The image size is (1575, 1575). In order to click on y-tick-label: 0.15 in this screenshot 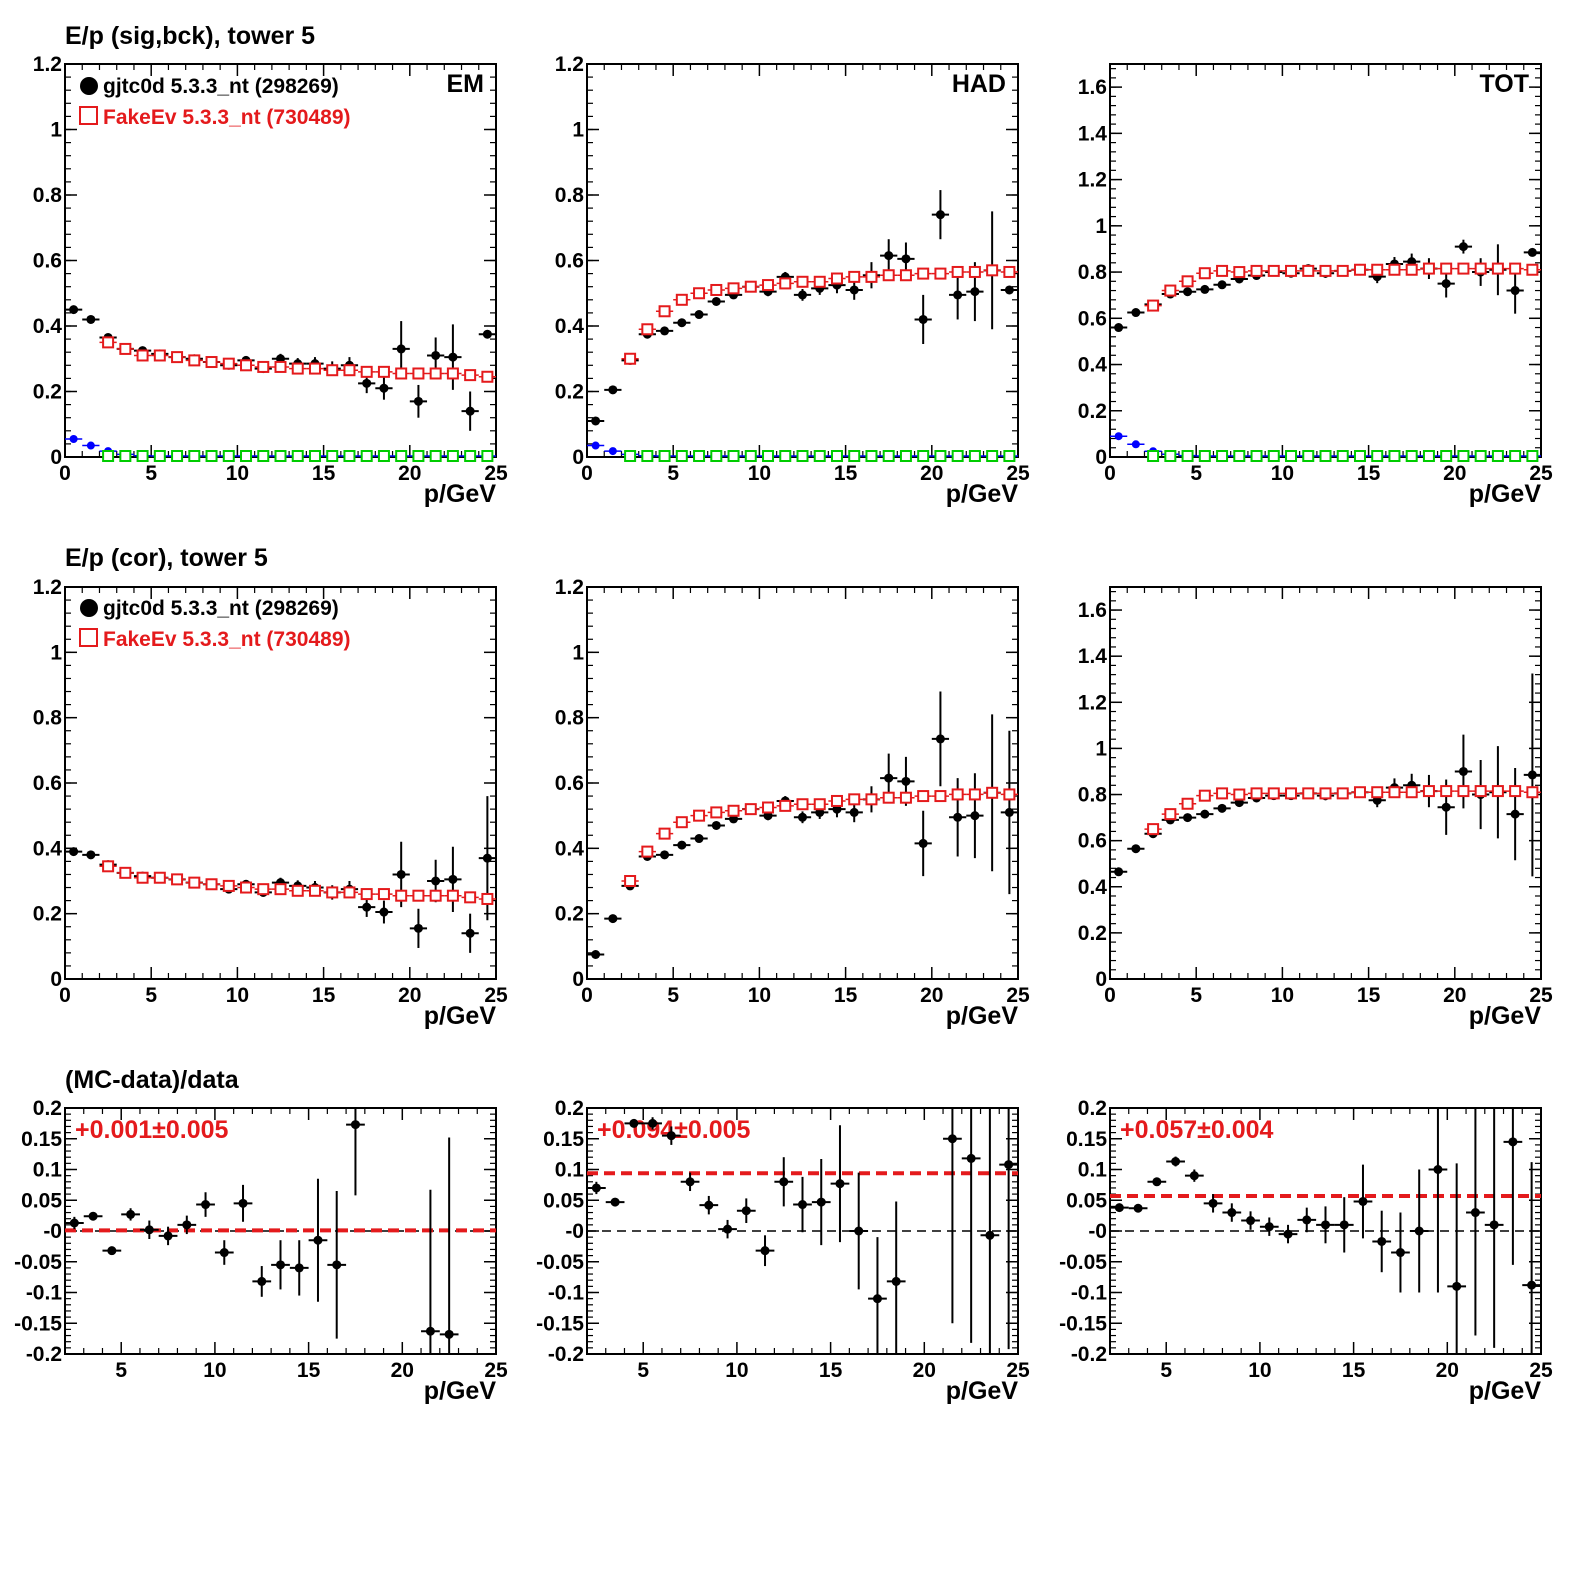, I will do `click(563, 1139)`.